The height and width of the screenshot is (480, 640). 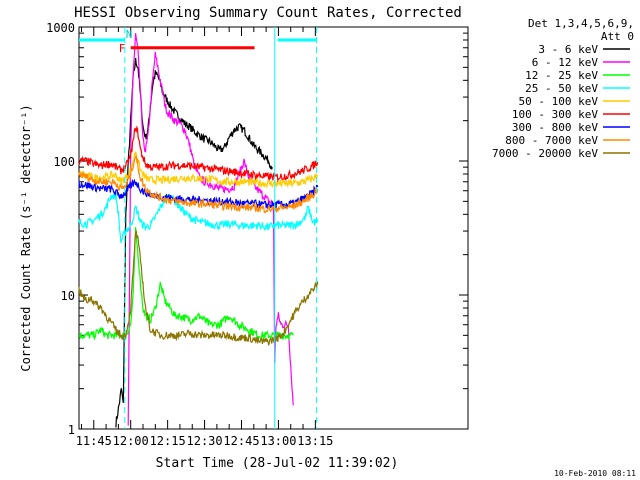 What do you see at coordinates (551, 140) in the screenshot?
I see `legend-label: 800 - 7000 keV` at bounding box center [551, 140].